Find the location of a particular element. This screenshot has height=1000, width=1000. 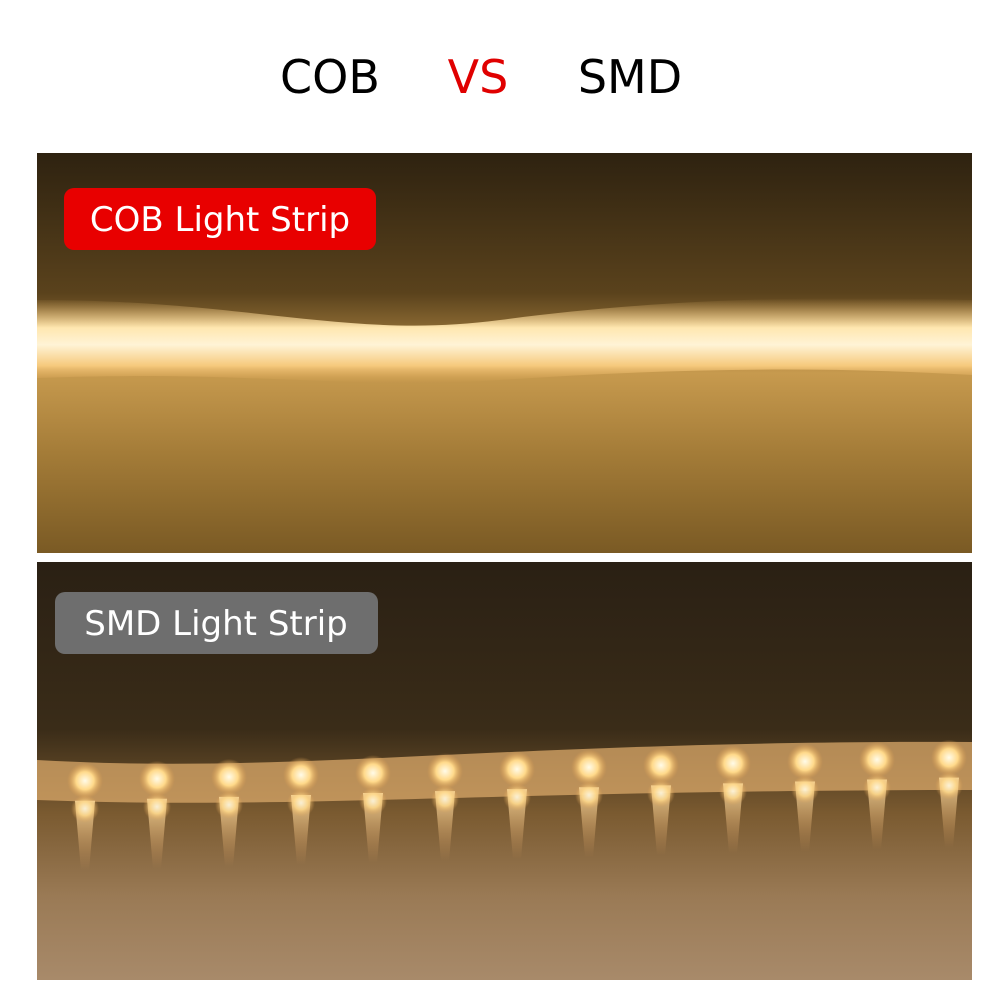

cob-label-box is located at coordinates (220, 219).